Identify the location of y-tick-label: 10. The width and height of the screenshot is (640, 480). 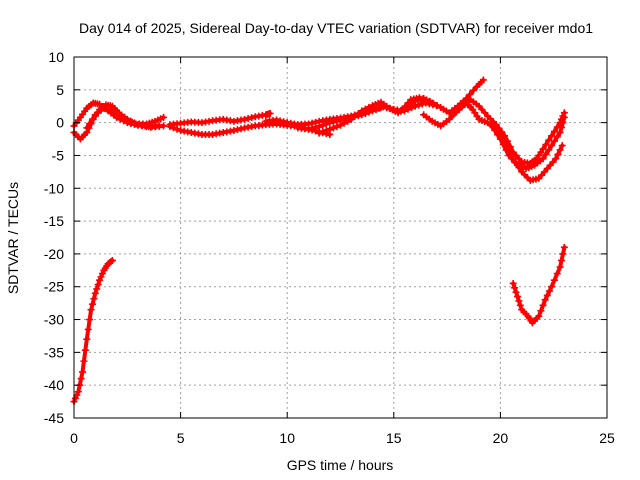
(56, 57).